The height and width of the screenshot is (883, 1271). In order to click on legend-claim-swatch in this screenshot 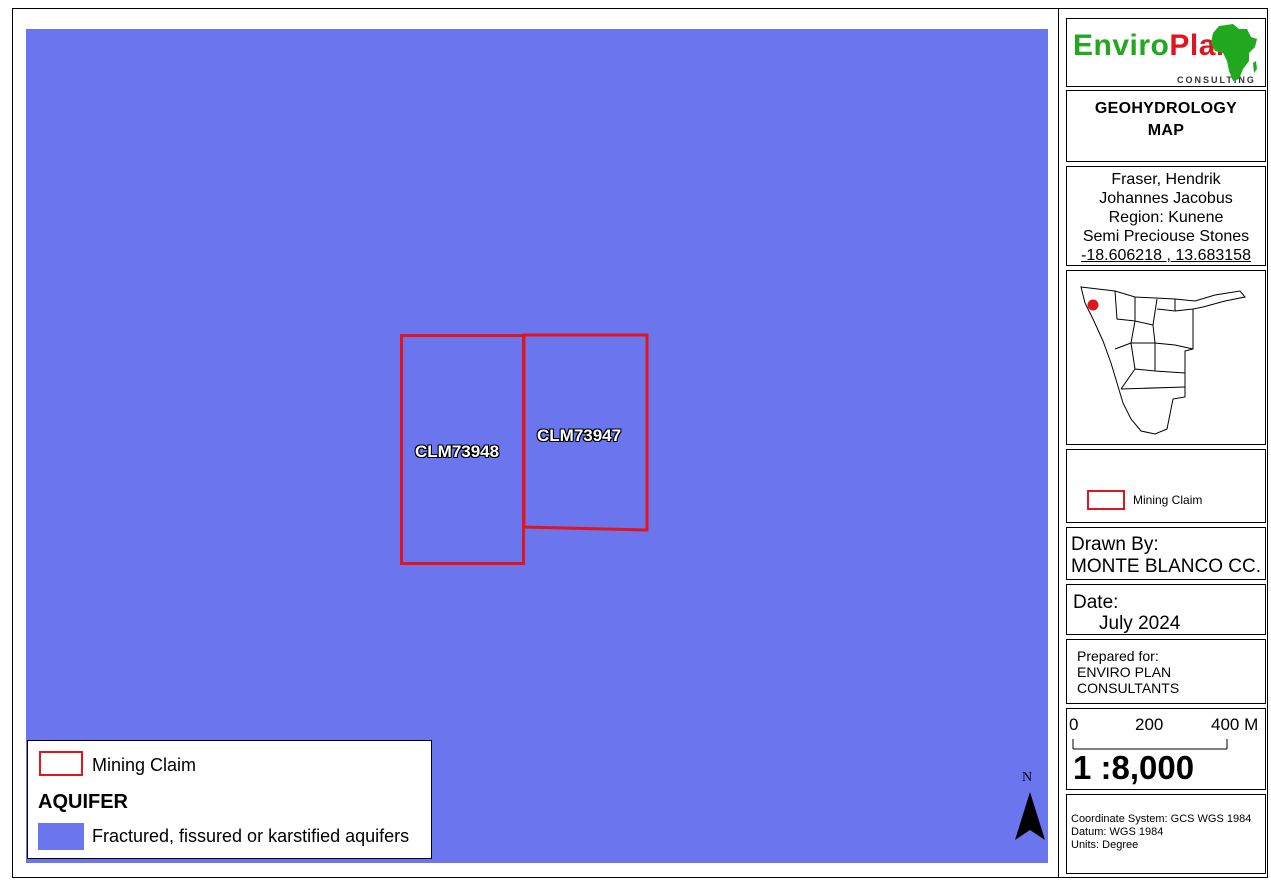, I will do `click(61, 763)`.